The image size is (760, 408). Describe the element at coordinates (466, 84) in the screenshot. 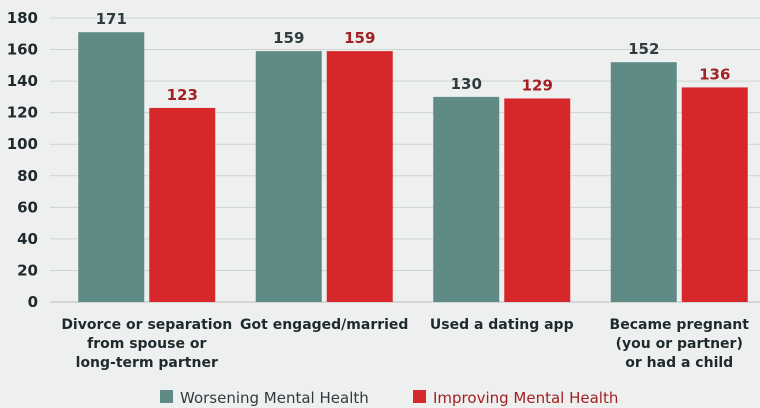

I see `data-label: 130` at that location.